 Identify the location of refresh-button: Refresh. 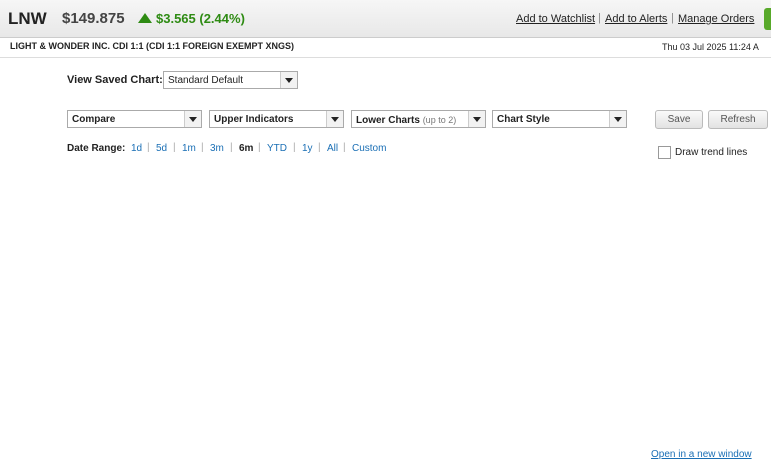
(738, 119).